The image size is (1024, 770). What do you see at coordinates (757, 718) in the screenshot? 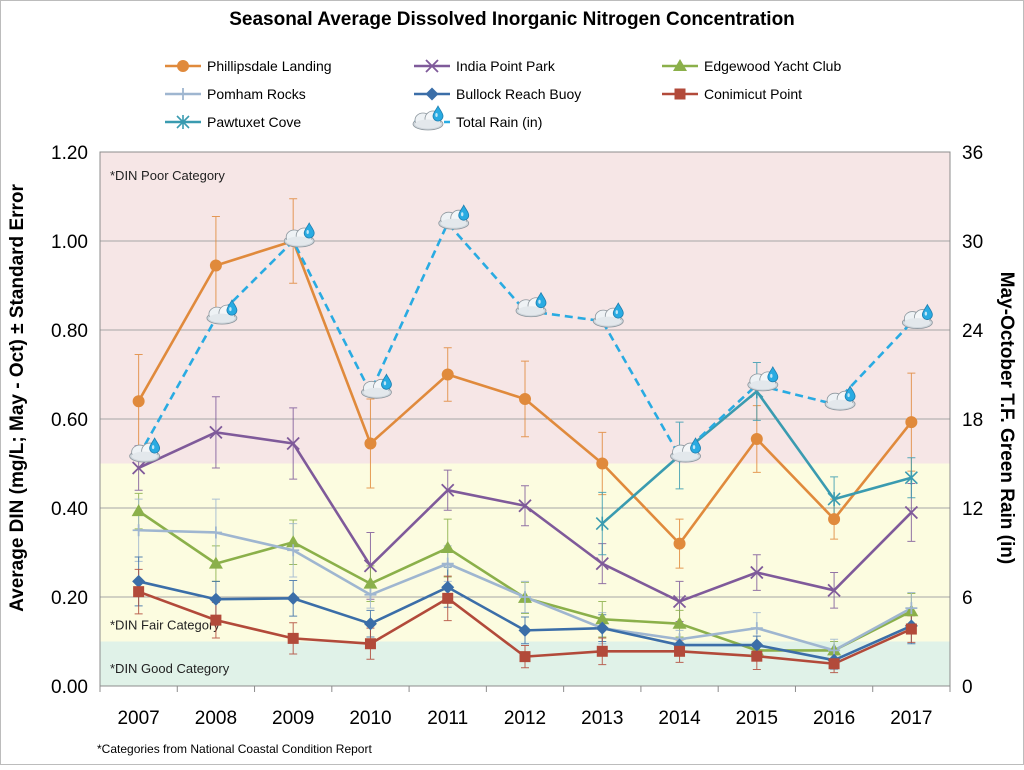
I see `x-tick-label: 2015` at bounding box center [757, 718].